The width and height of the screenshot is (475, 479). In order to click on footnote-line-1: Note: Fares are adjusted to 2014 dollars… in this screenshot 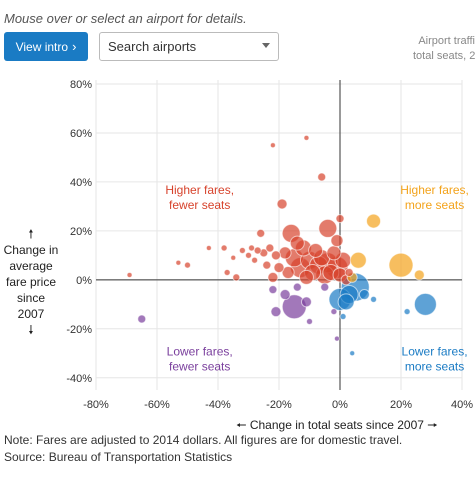, I will do `click(203, 440)`.